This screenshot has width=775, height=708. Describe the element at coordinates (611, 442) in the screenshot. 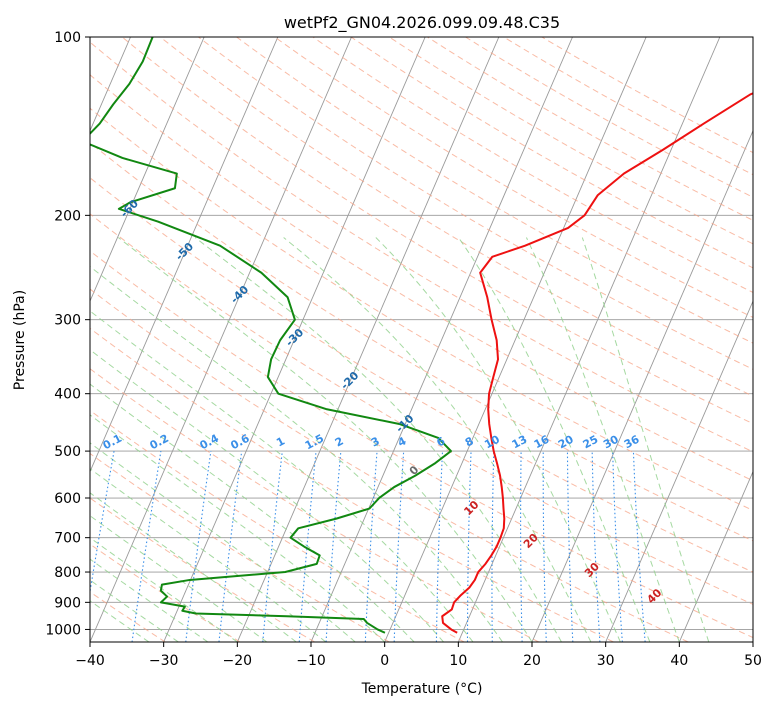

I see `mixing-ratio-label: 30` at that location.